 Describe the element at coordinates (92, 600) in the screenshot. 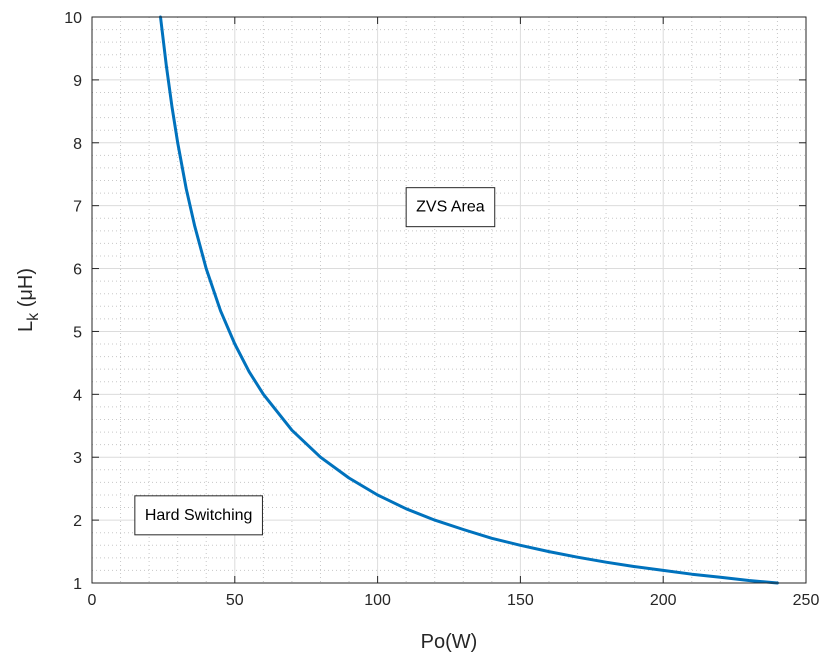

I see `x-tick-label: 0` at that location.